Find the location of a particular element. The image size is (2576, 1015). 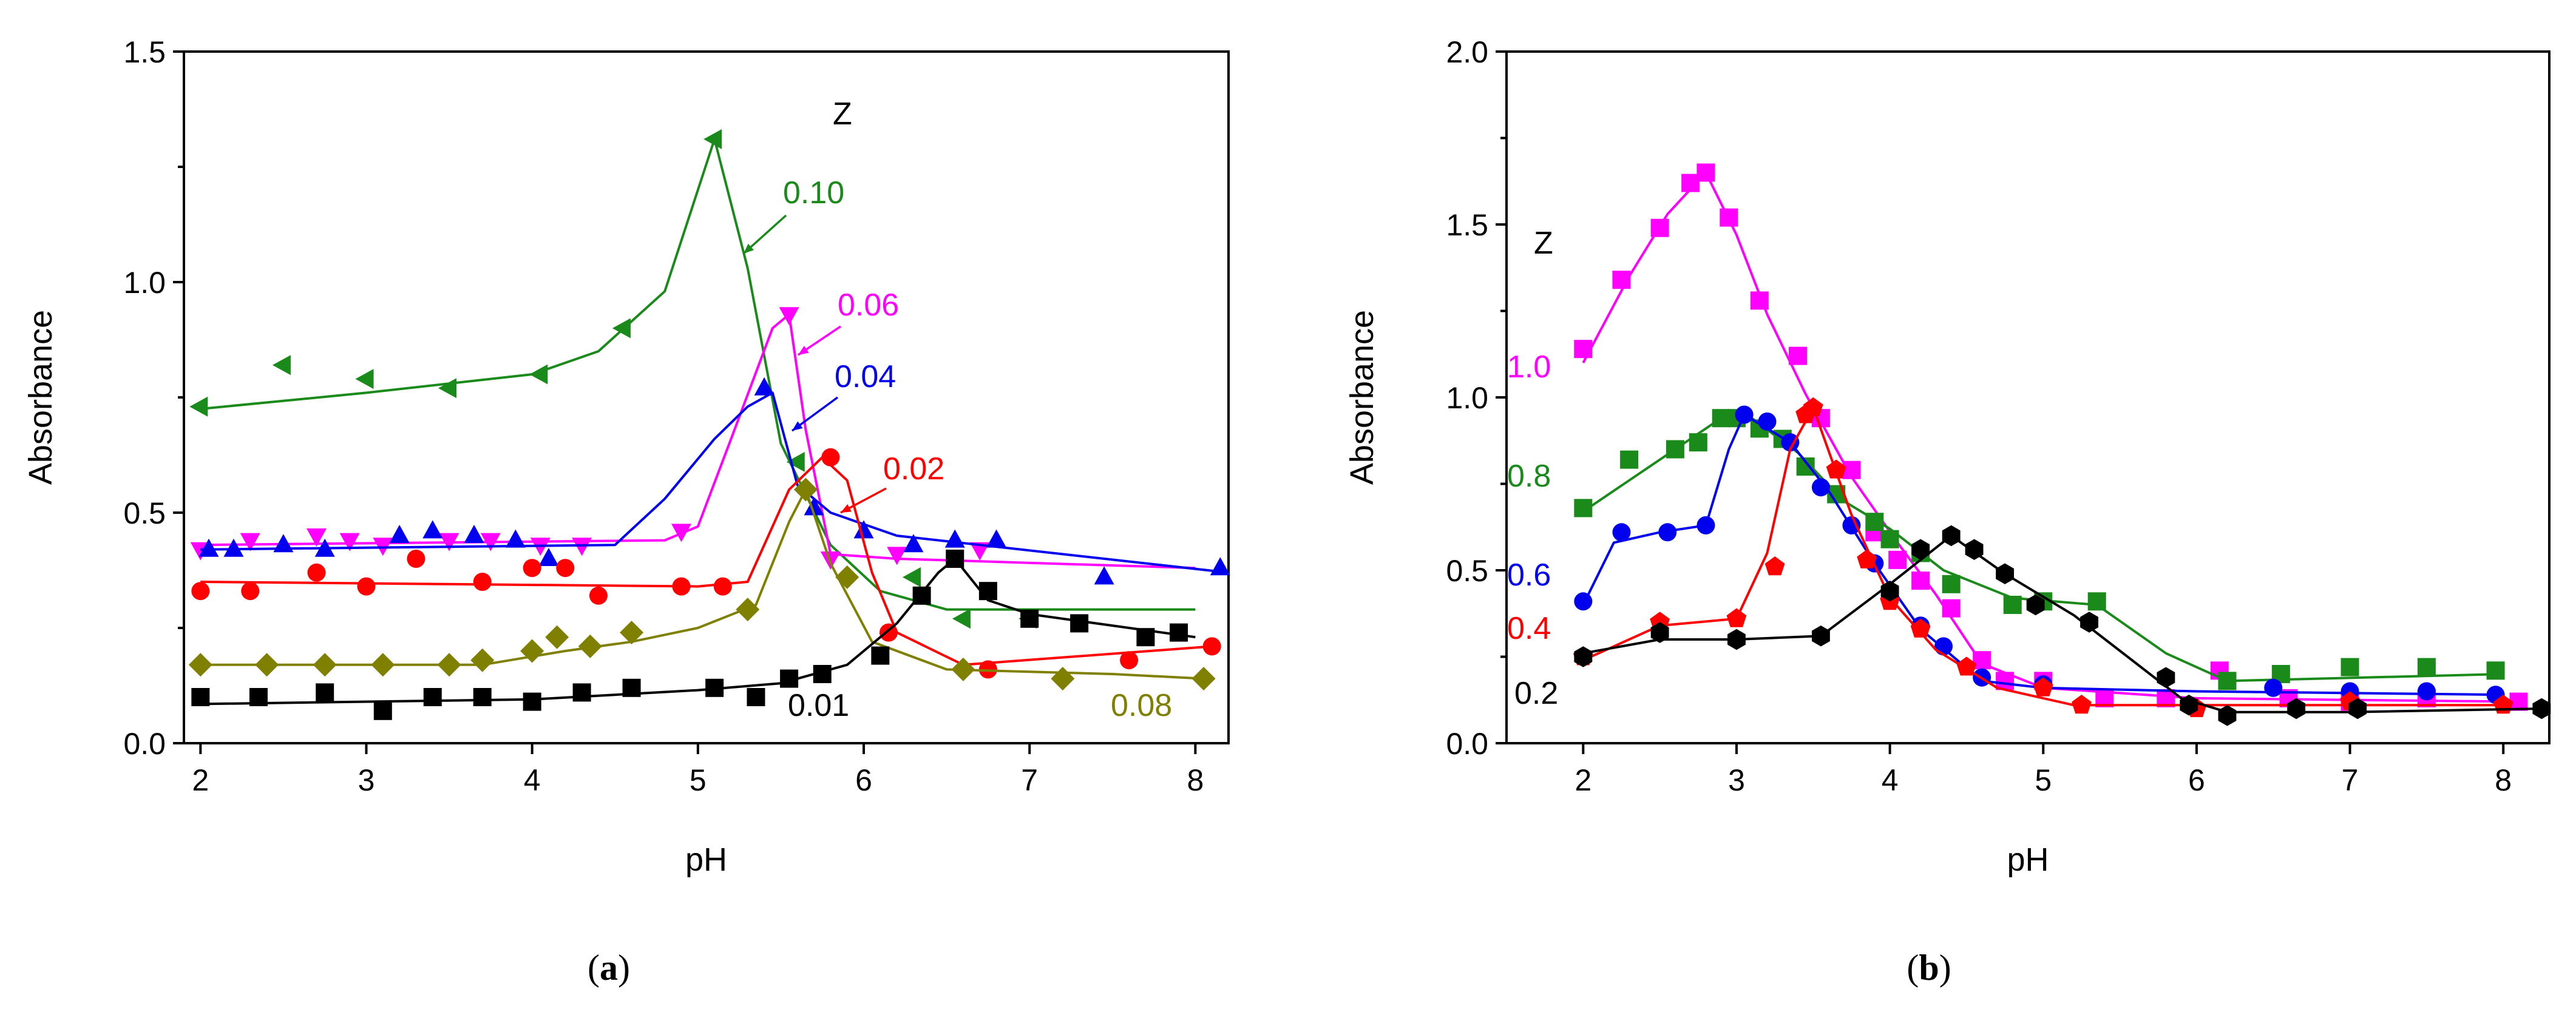

series-0-4: 0.4 is located at coordinates (2010, 557).